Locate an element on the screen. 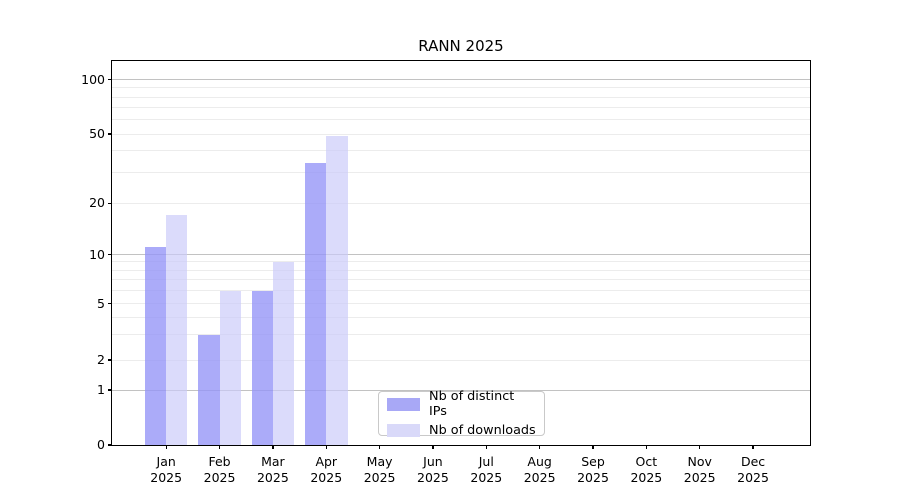  legend-item-distinct-ips: Nb of distinct IPs is located at coordinates (461, 404).